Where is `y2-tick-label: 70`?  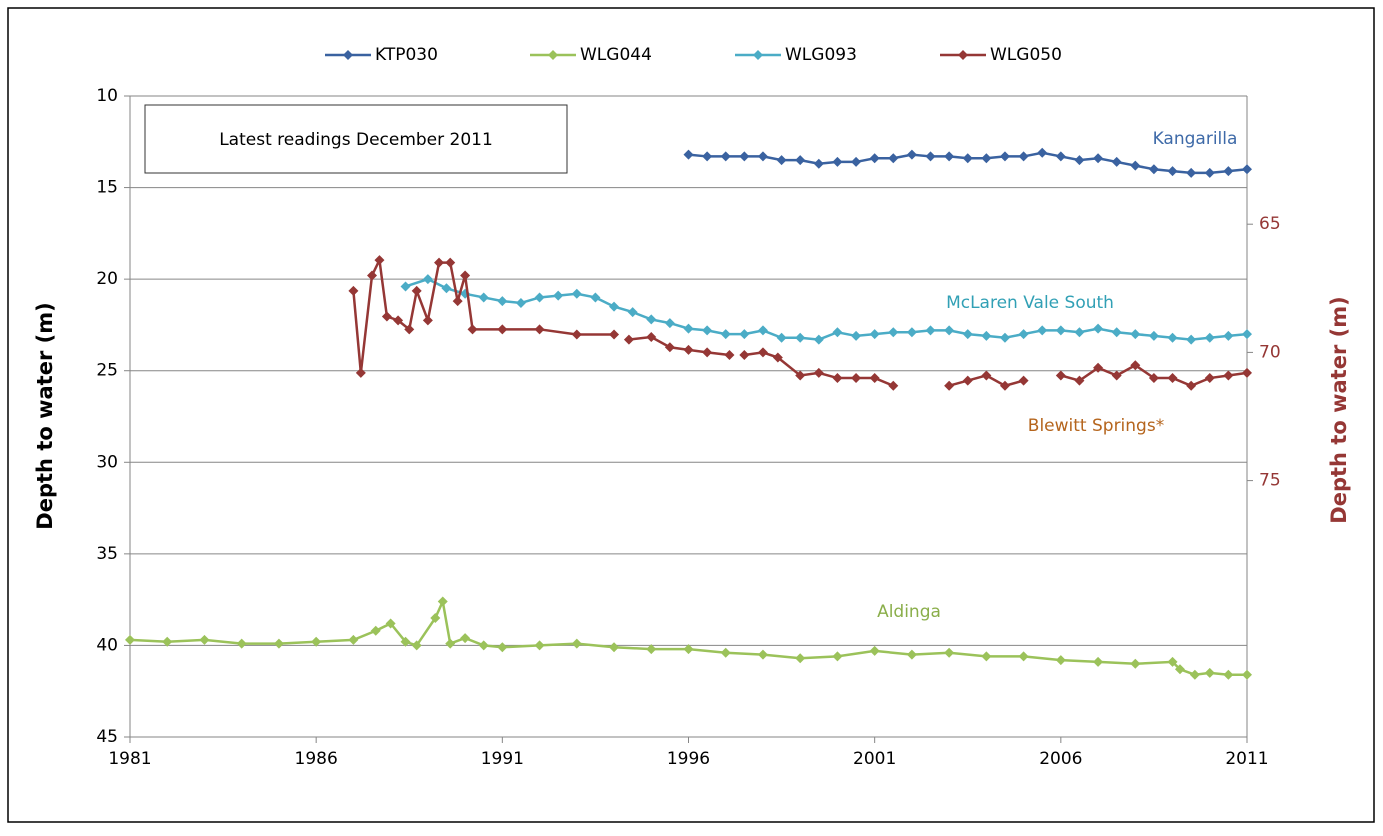
y2-tick-label: 70 is located at coordinates (1270, 352).